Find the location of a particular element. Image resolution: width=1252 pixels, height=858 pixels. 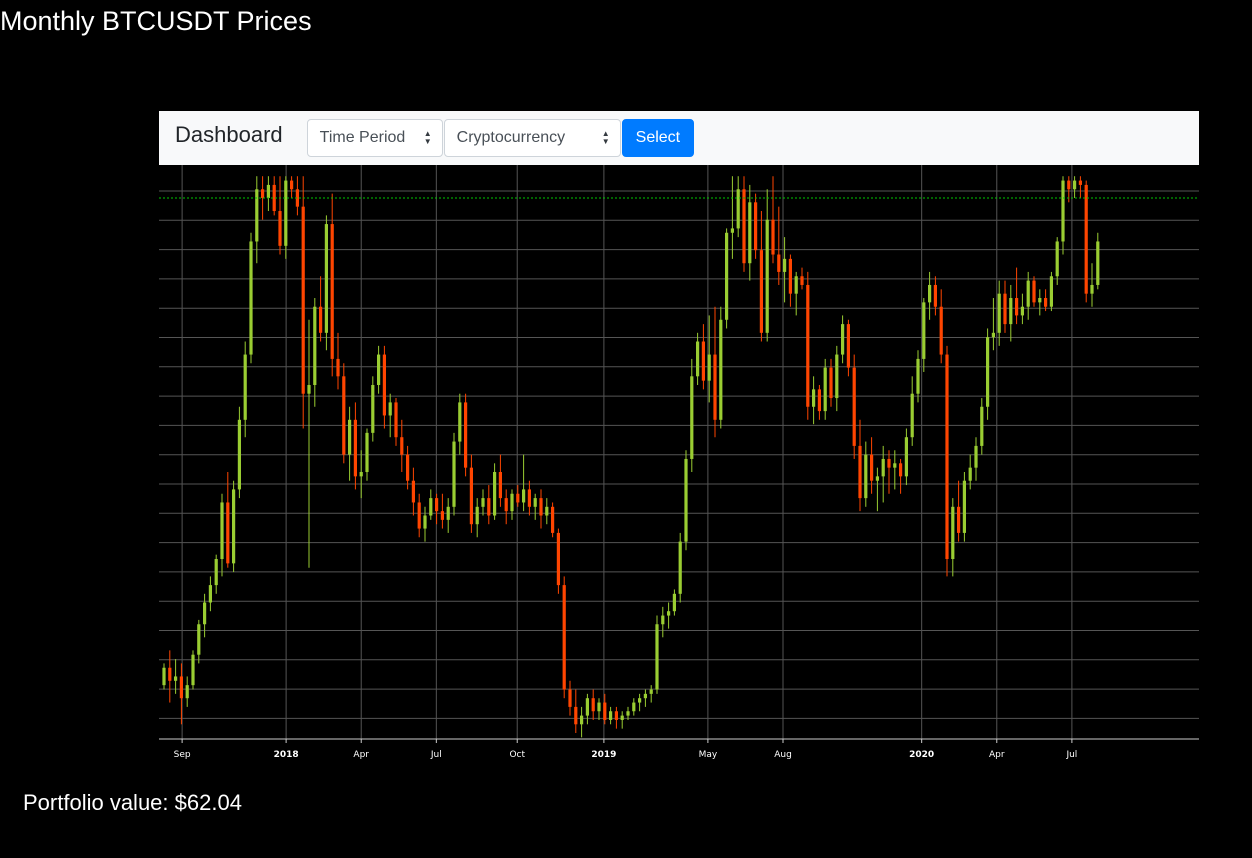

select-button: Select is located at coordinates (658, 138).